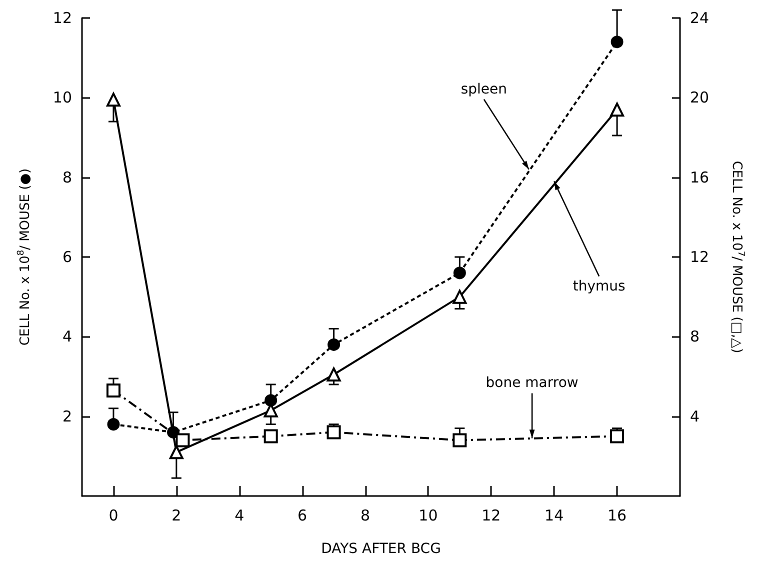  I want to click on y2-tick-label: 12, so click(700, 257).